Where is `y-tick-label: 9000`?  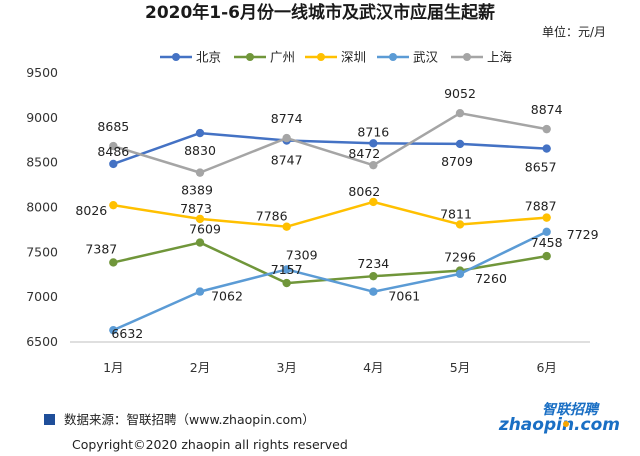 y-tick-label: 9000 is located at coordinates (42, 117).